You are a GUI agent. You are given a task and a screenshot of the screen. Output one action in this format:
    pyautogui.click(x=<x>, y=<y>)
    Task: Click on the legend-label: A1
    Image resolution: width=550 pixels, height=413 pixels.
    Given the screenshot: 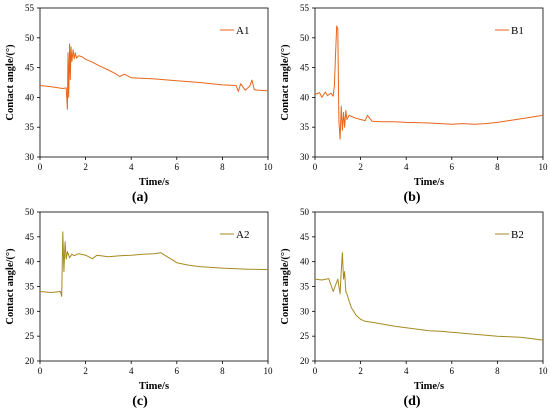 What is the action you would take?
    pyautogui.click(x=242, y=31)
    